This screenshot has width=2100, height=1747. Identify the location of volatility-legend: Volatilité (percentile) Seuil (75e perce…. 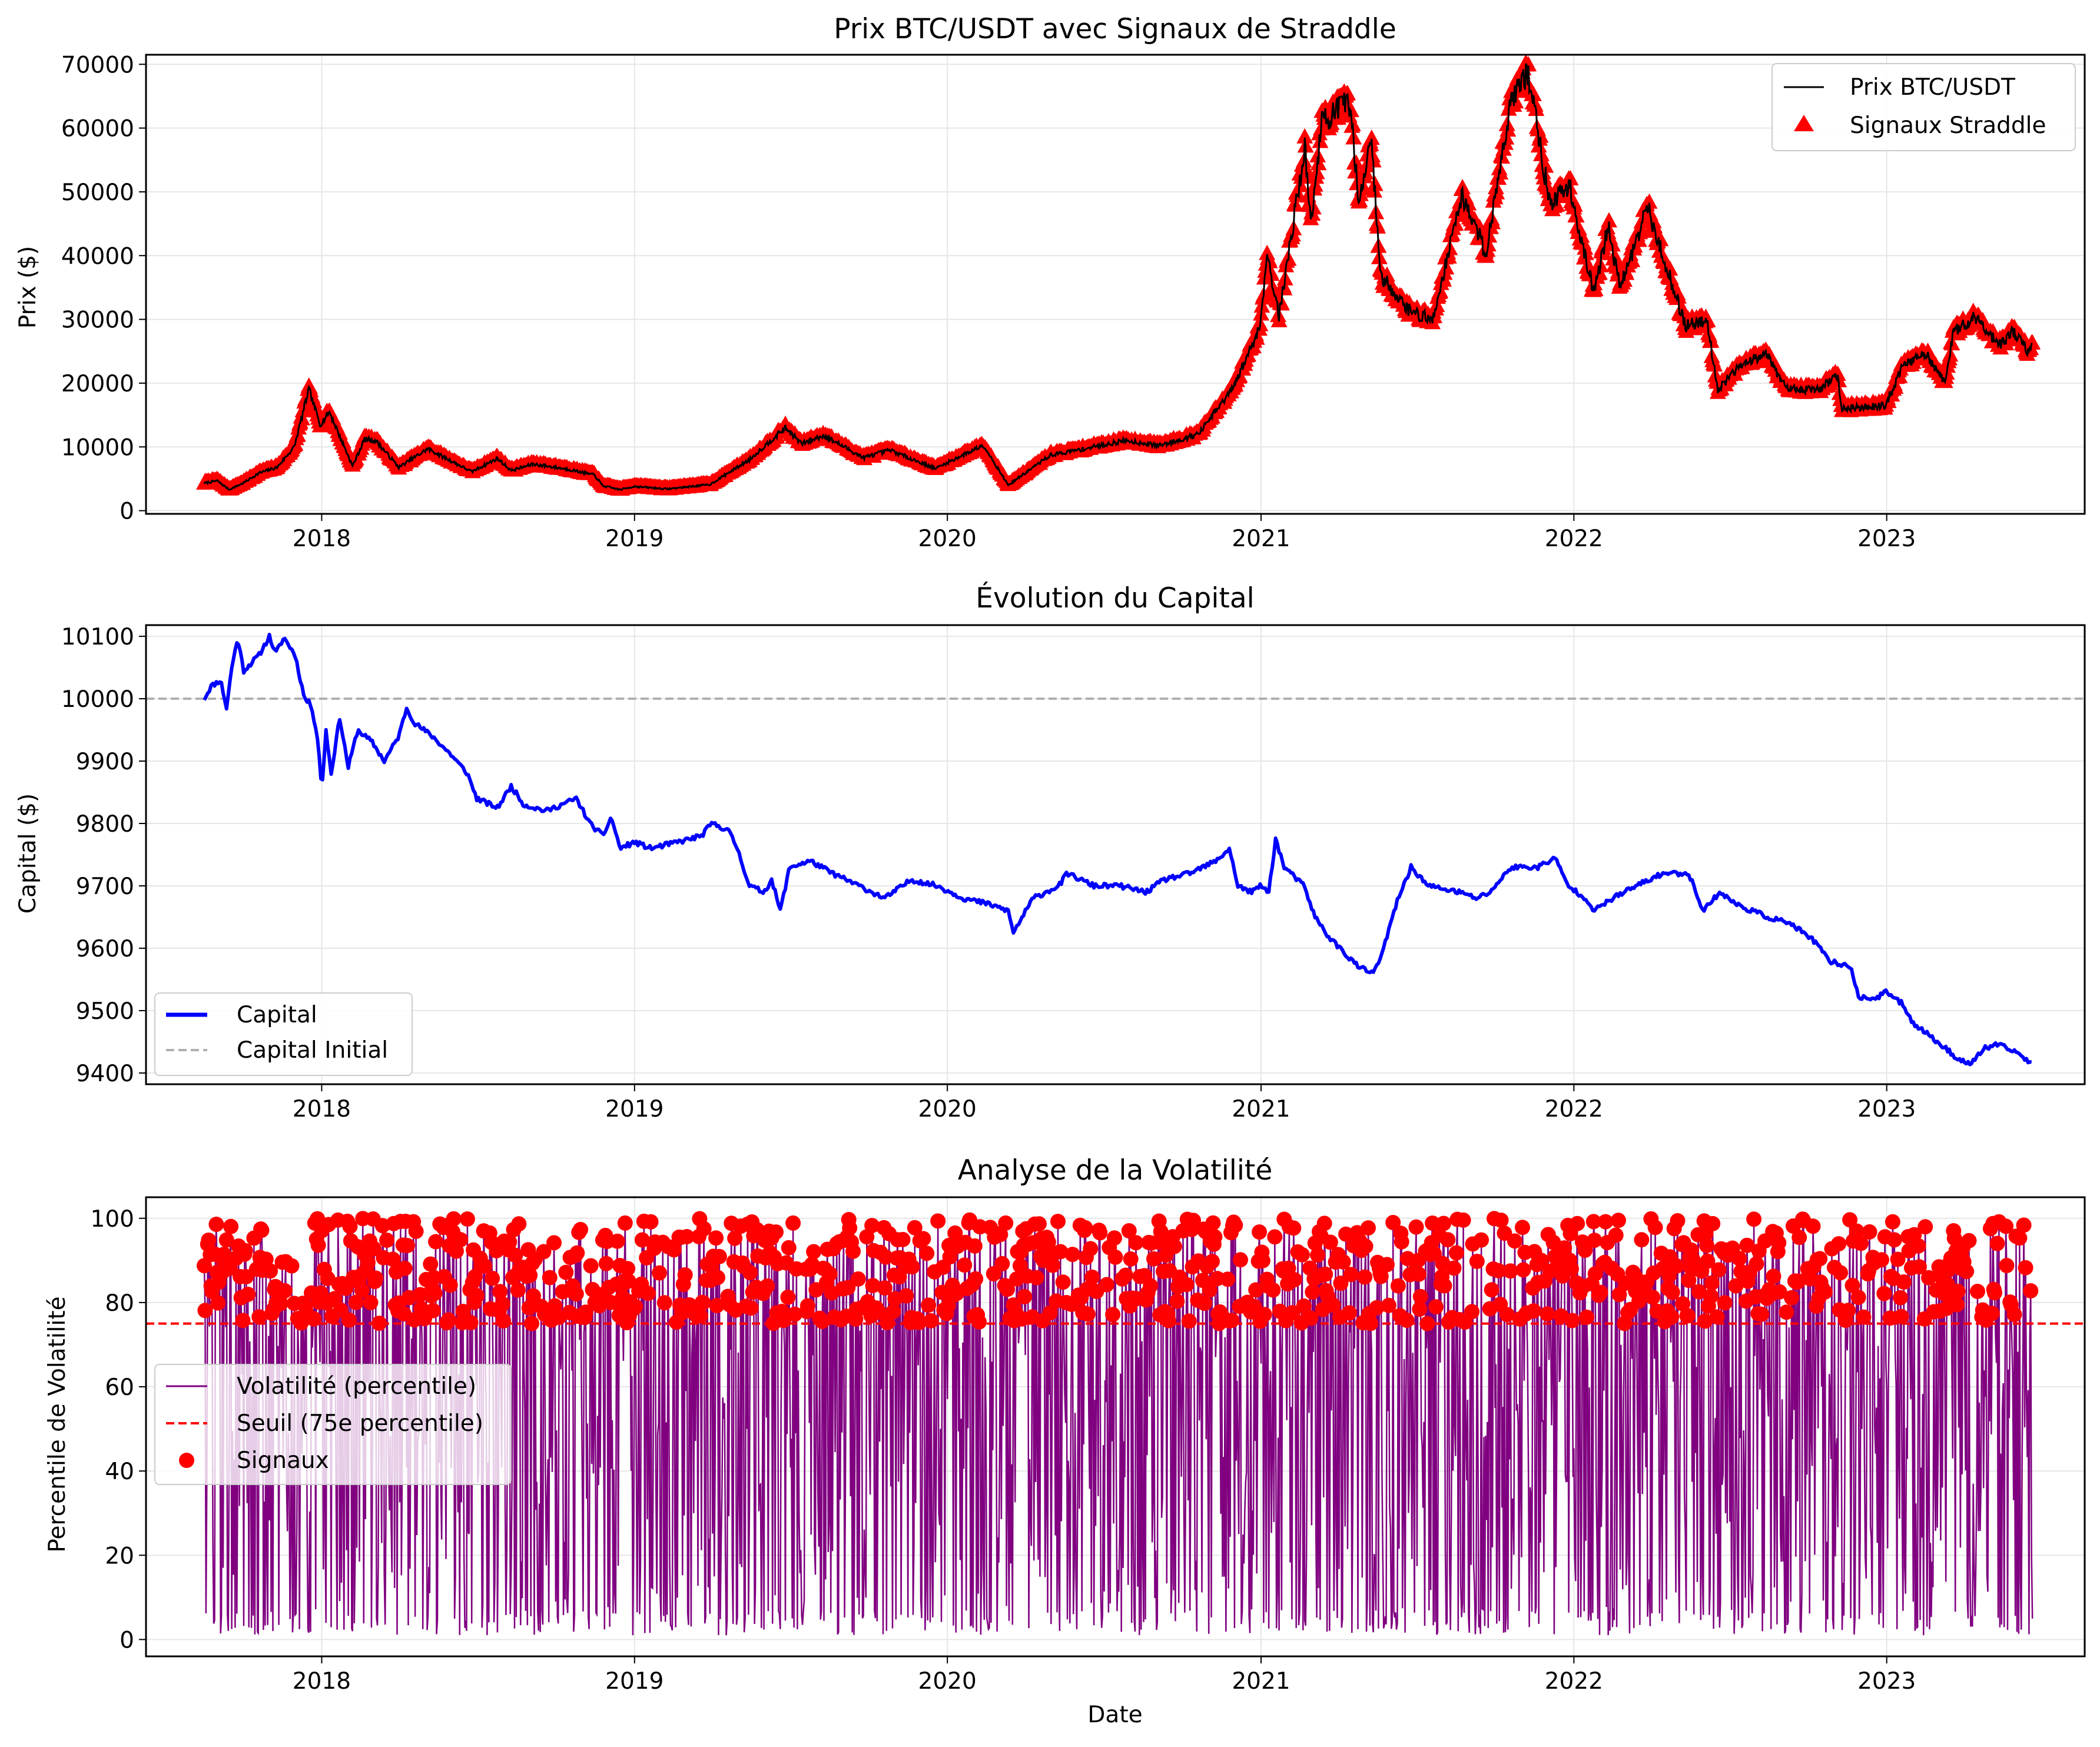
(333, 1424).